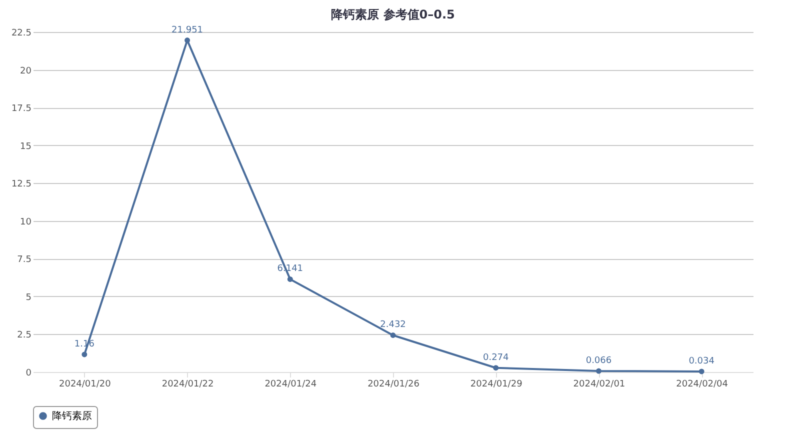 Image resolution: width=790 pixels, height=440 pixels. I want to click on y-tick-label: 5, so click(29, 297).